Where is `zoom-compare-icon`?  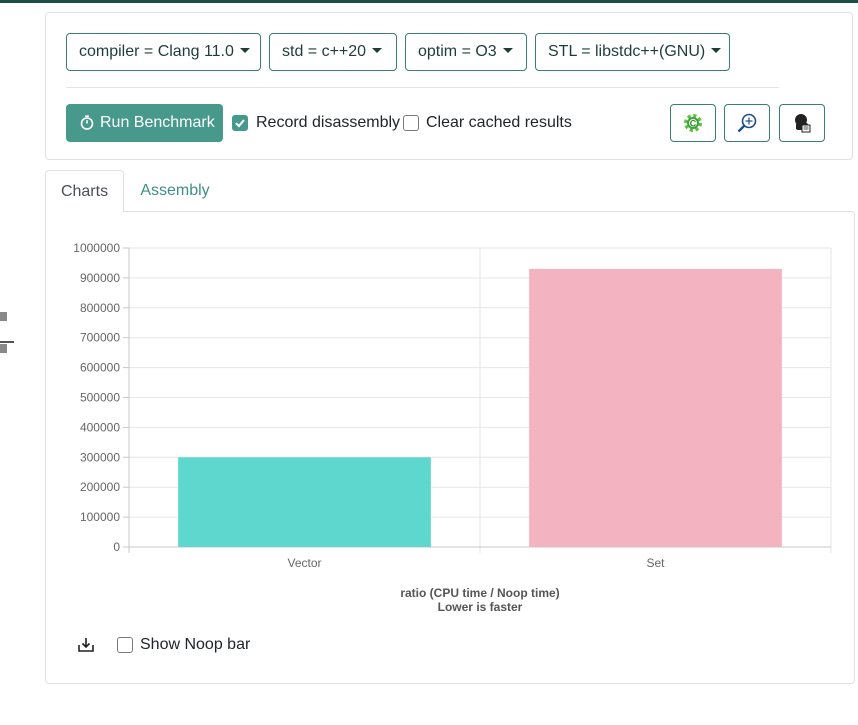 zoom-compare-icon is located at coordinates (747, 123).